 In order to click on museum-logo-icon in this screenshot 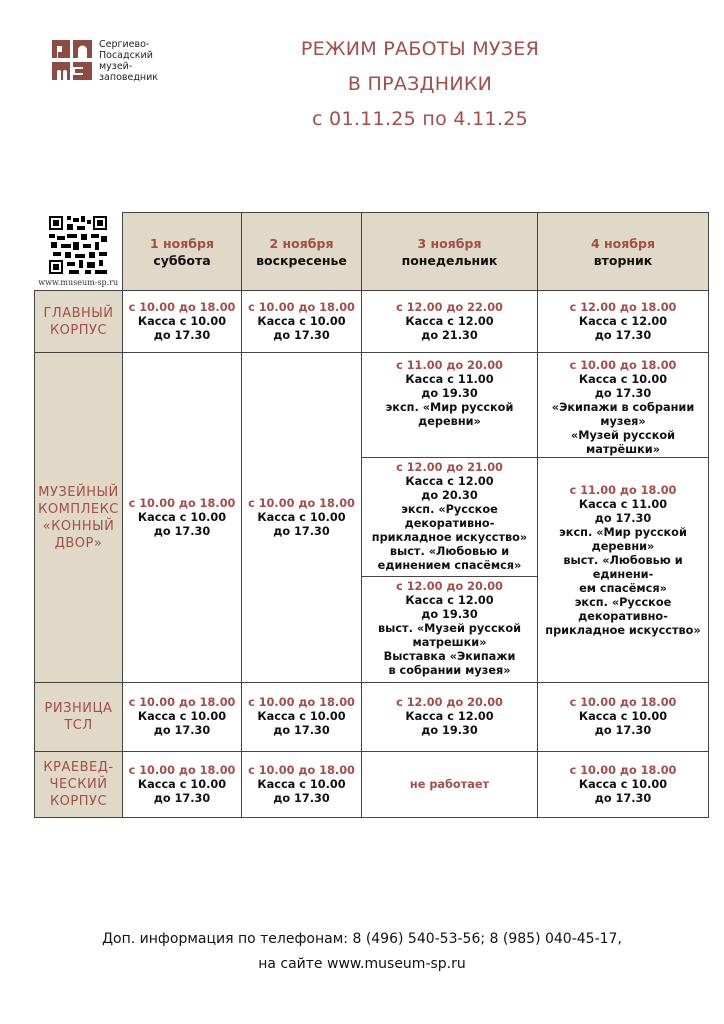, I will do `click(72, 60)`.